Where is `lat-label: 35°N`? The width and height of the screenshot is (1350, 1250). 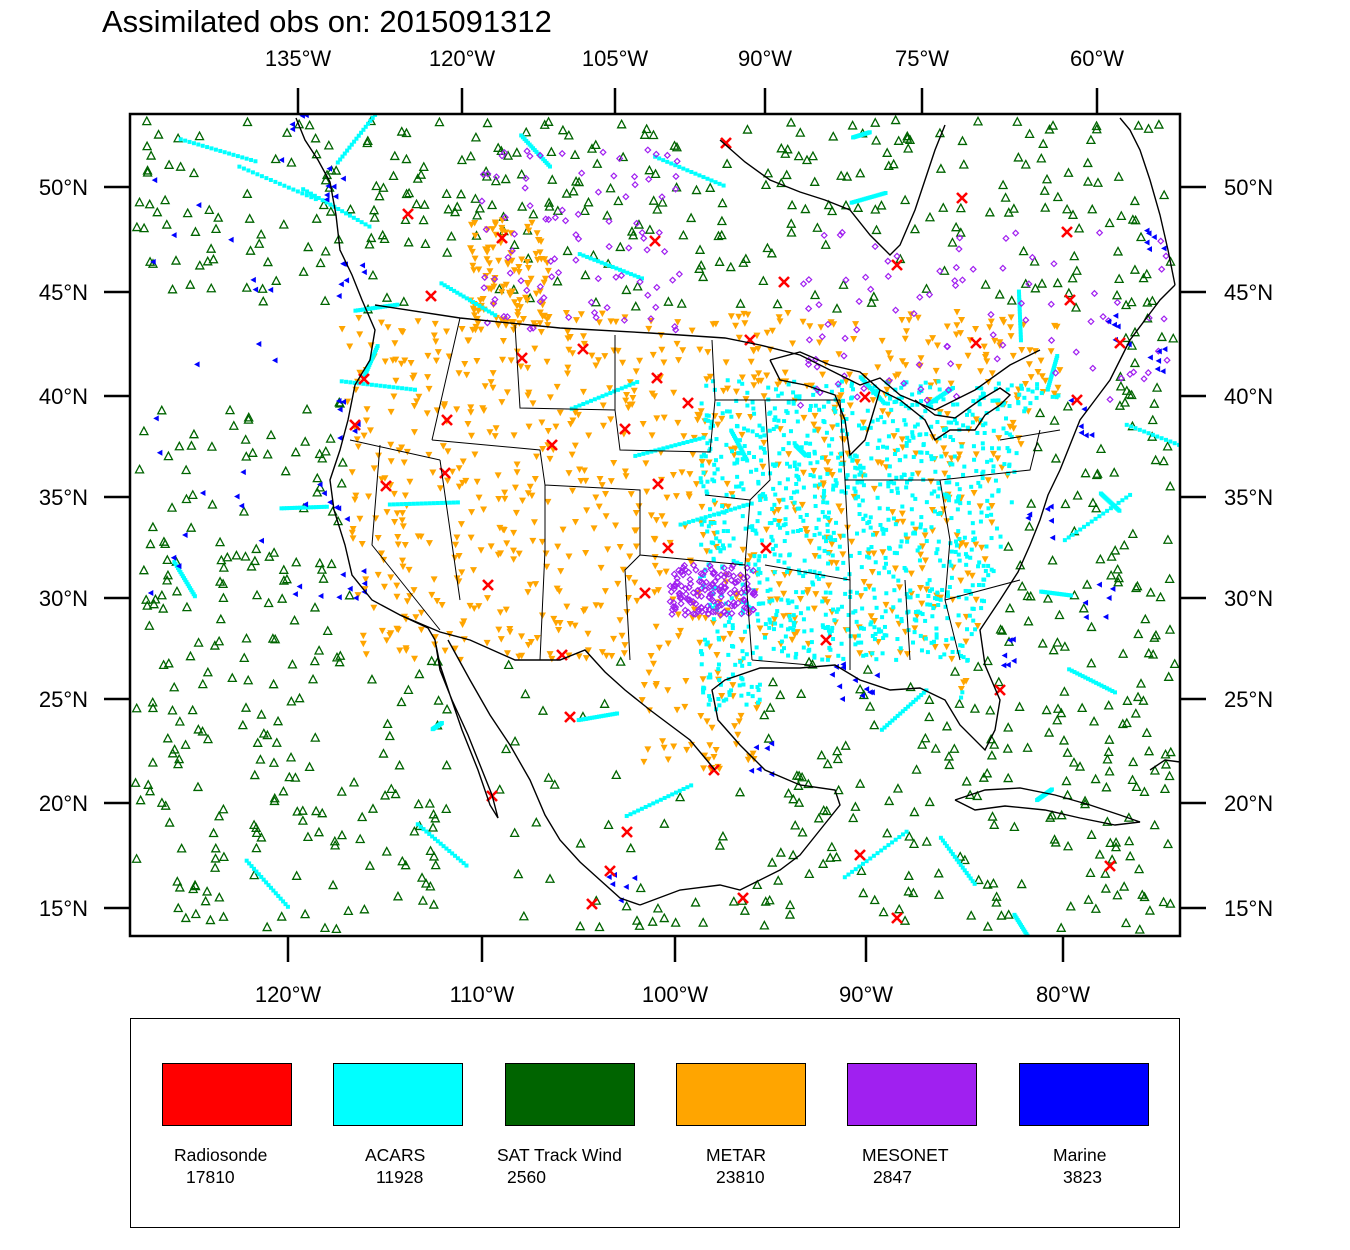 lat-label: 35°N is located at coordinates (63, 497).